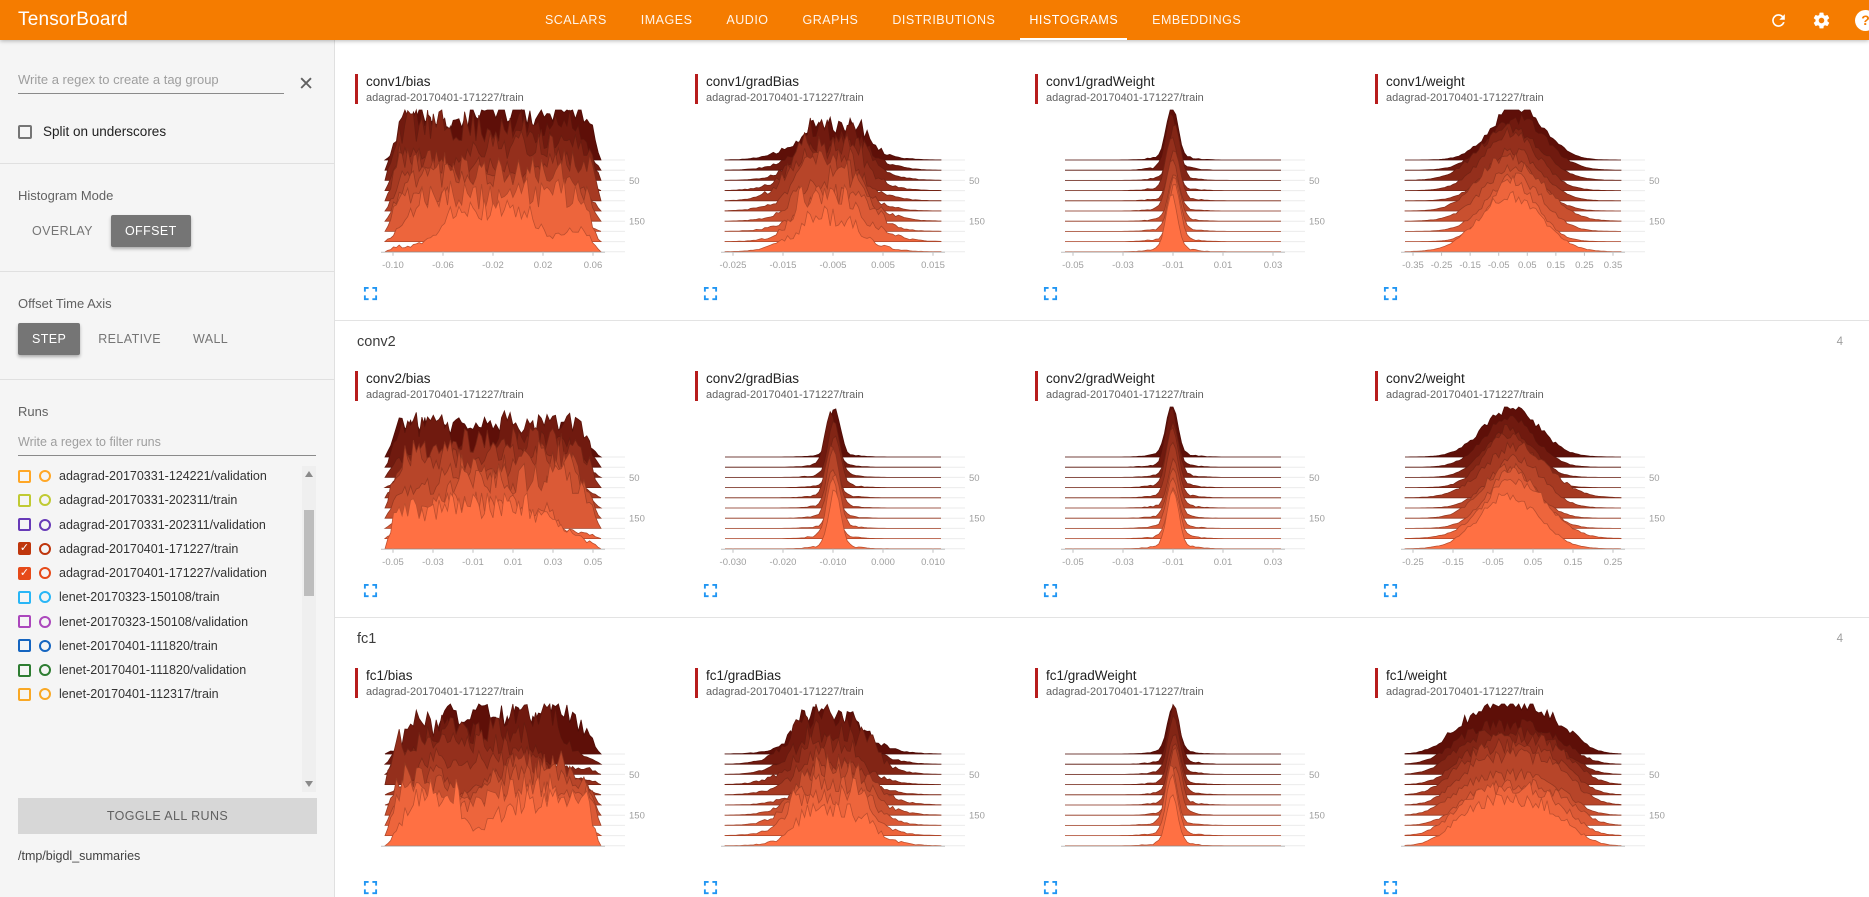 This screenshot has width=1869, height=897. I want to click on relative-button: RELATIVE, so click(129, 339).